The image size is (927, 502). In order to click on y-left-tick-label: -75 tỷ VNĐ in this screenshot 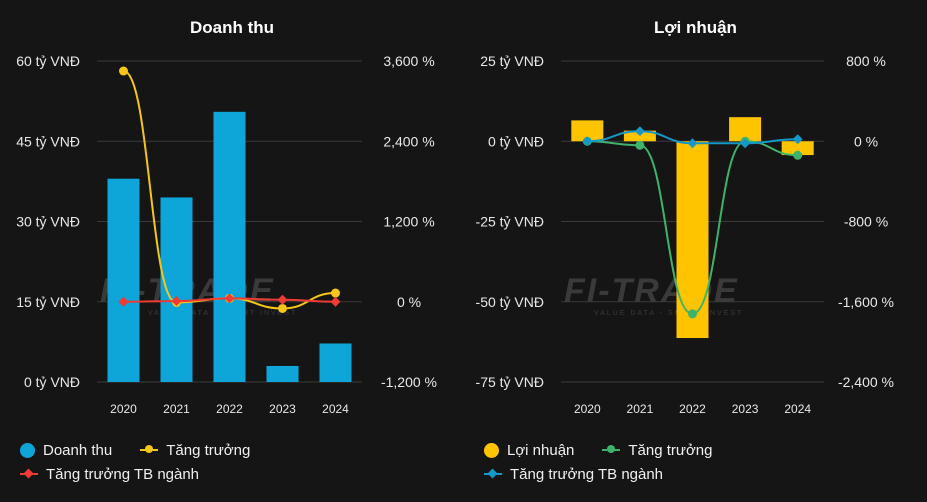, I will do `click(510, 382)`.